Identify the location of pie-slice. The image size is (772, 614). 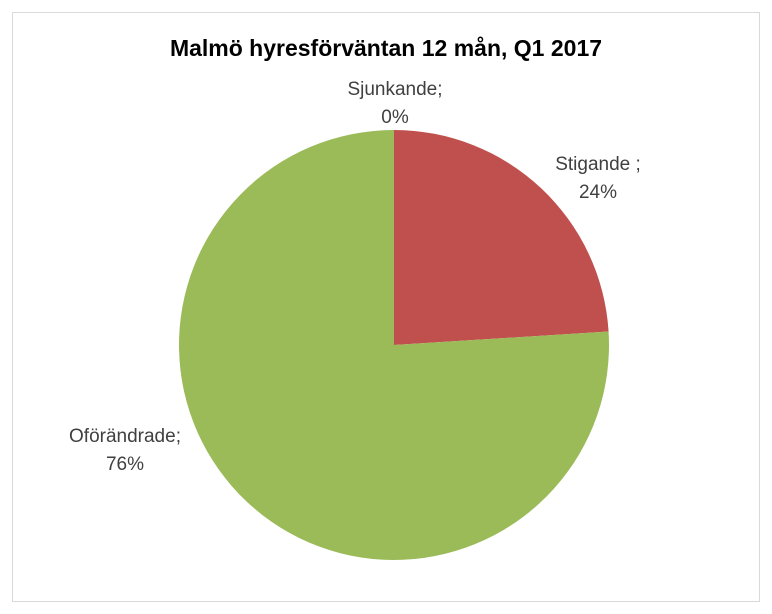
(501, 237).